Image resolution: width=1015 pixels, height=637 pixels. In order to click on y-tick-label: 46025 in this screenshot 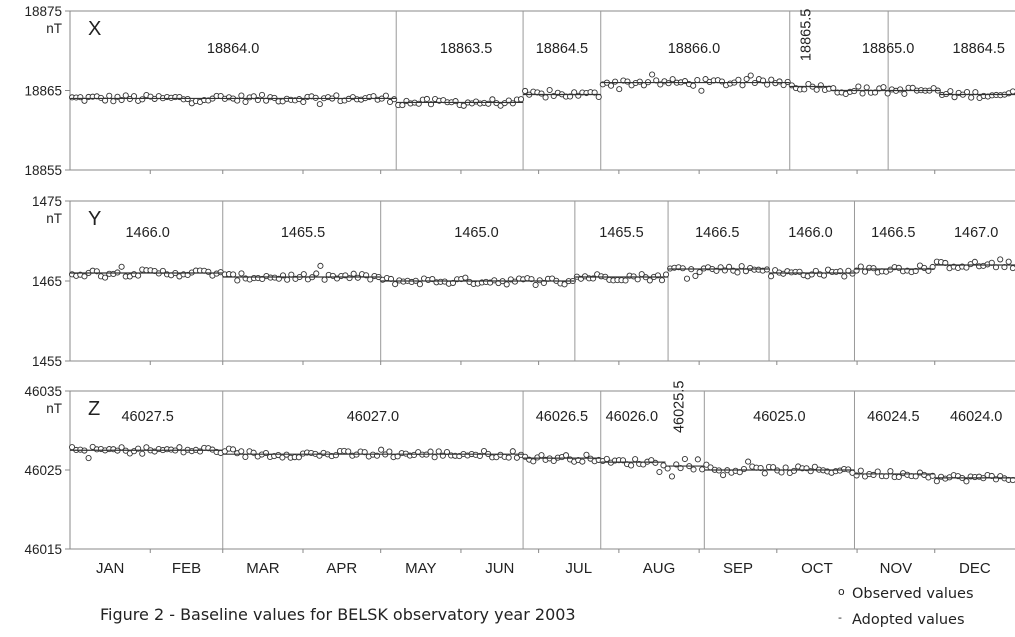, I will do `click(43, 470)`.